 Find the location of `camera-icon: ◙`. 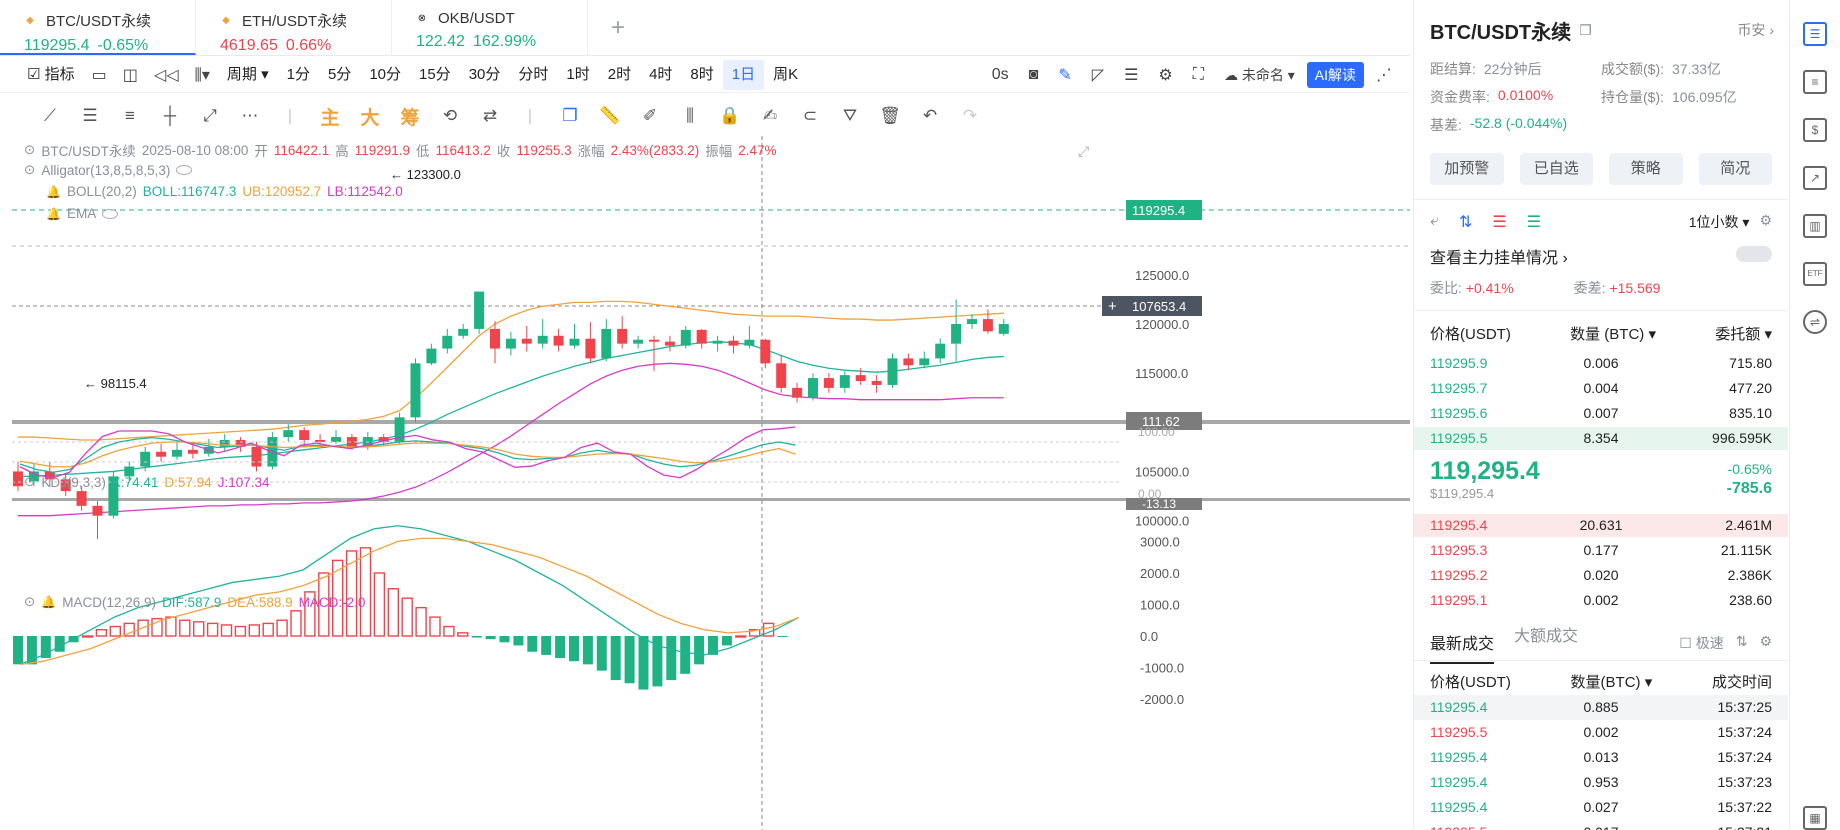

camera-icon: ◙ is located at coordinates (1033, 74).